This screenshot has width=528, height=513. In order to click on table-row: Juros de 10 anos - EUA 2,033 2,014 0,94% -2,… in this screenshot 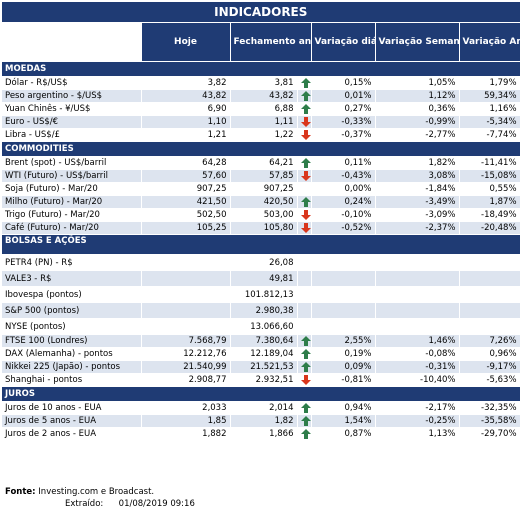, I will do `click(261, 408)`.